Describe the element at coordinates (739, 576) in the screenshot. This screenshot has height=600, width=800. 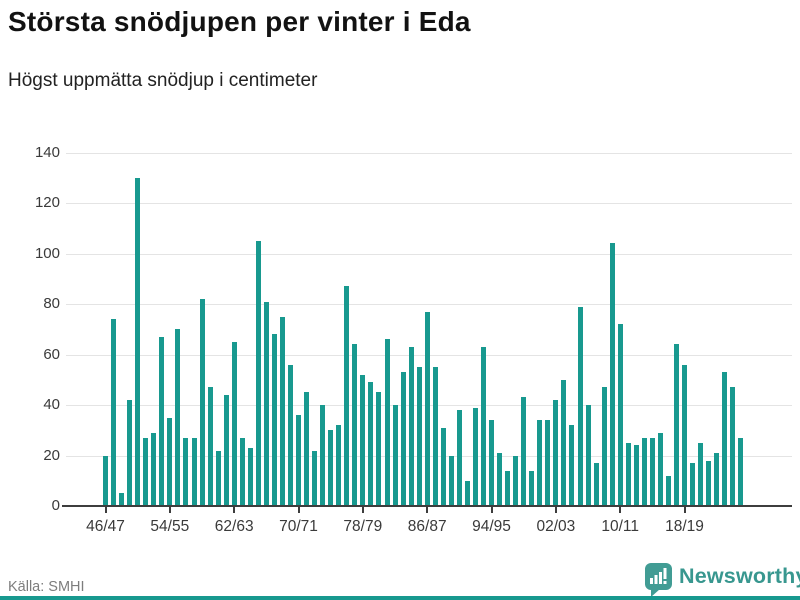
I see `brand-name: Newsworthy` at that location.